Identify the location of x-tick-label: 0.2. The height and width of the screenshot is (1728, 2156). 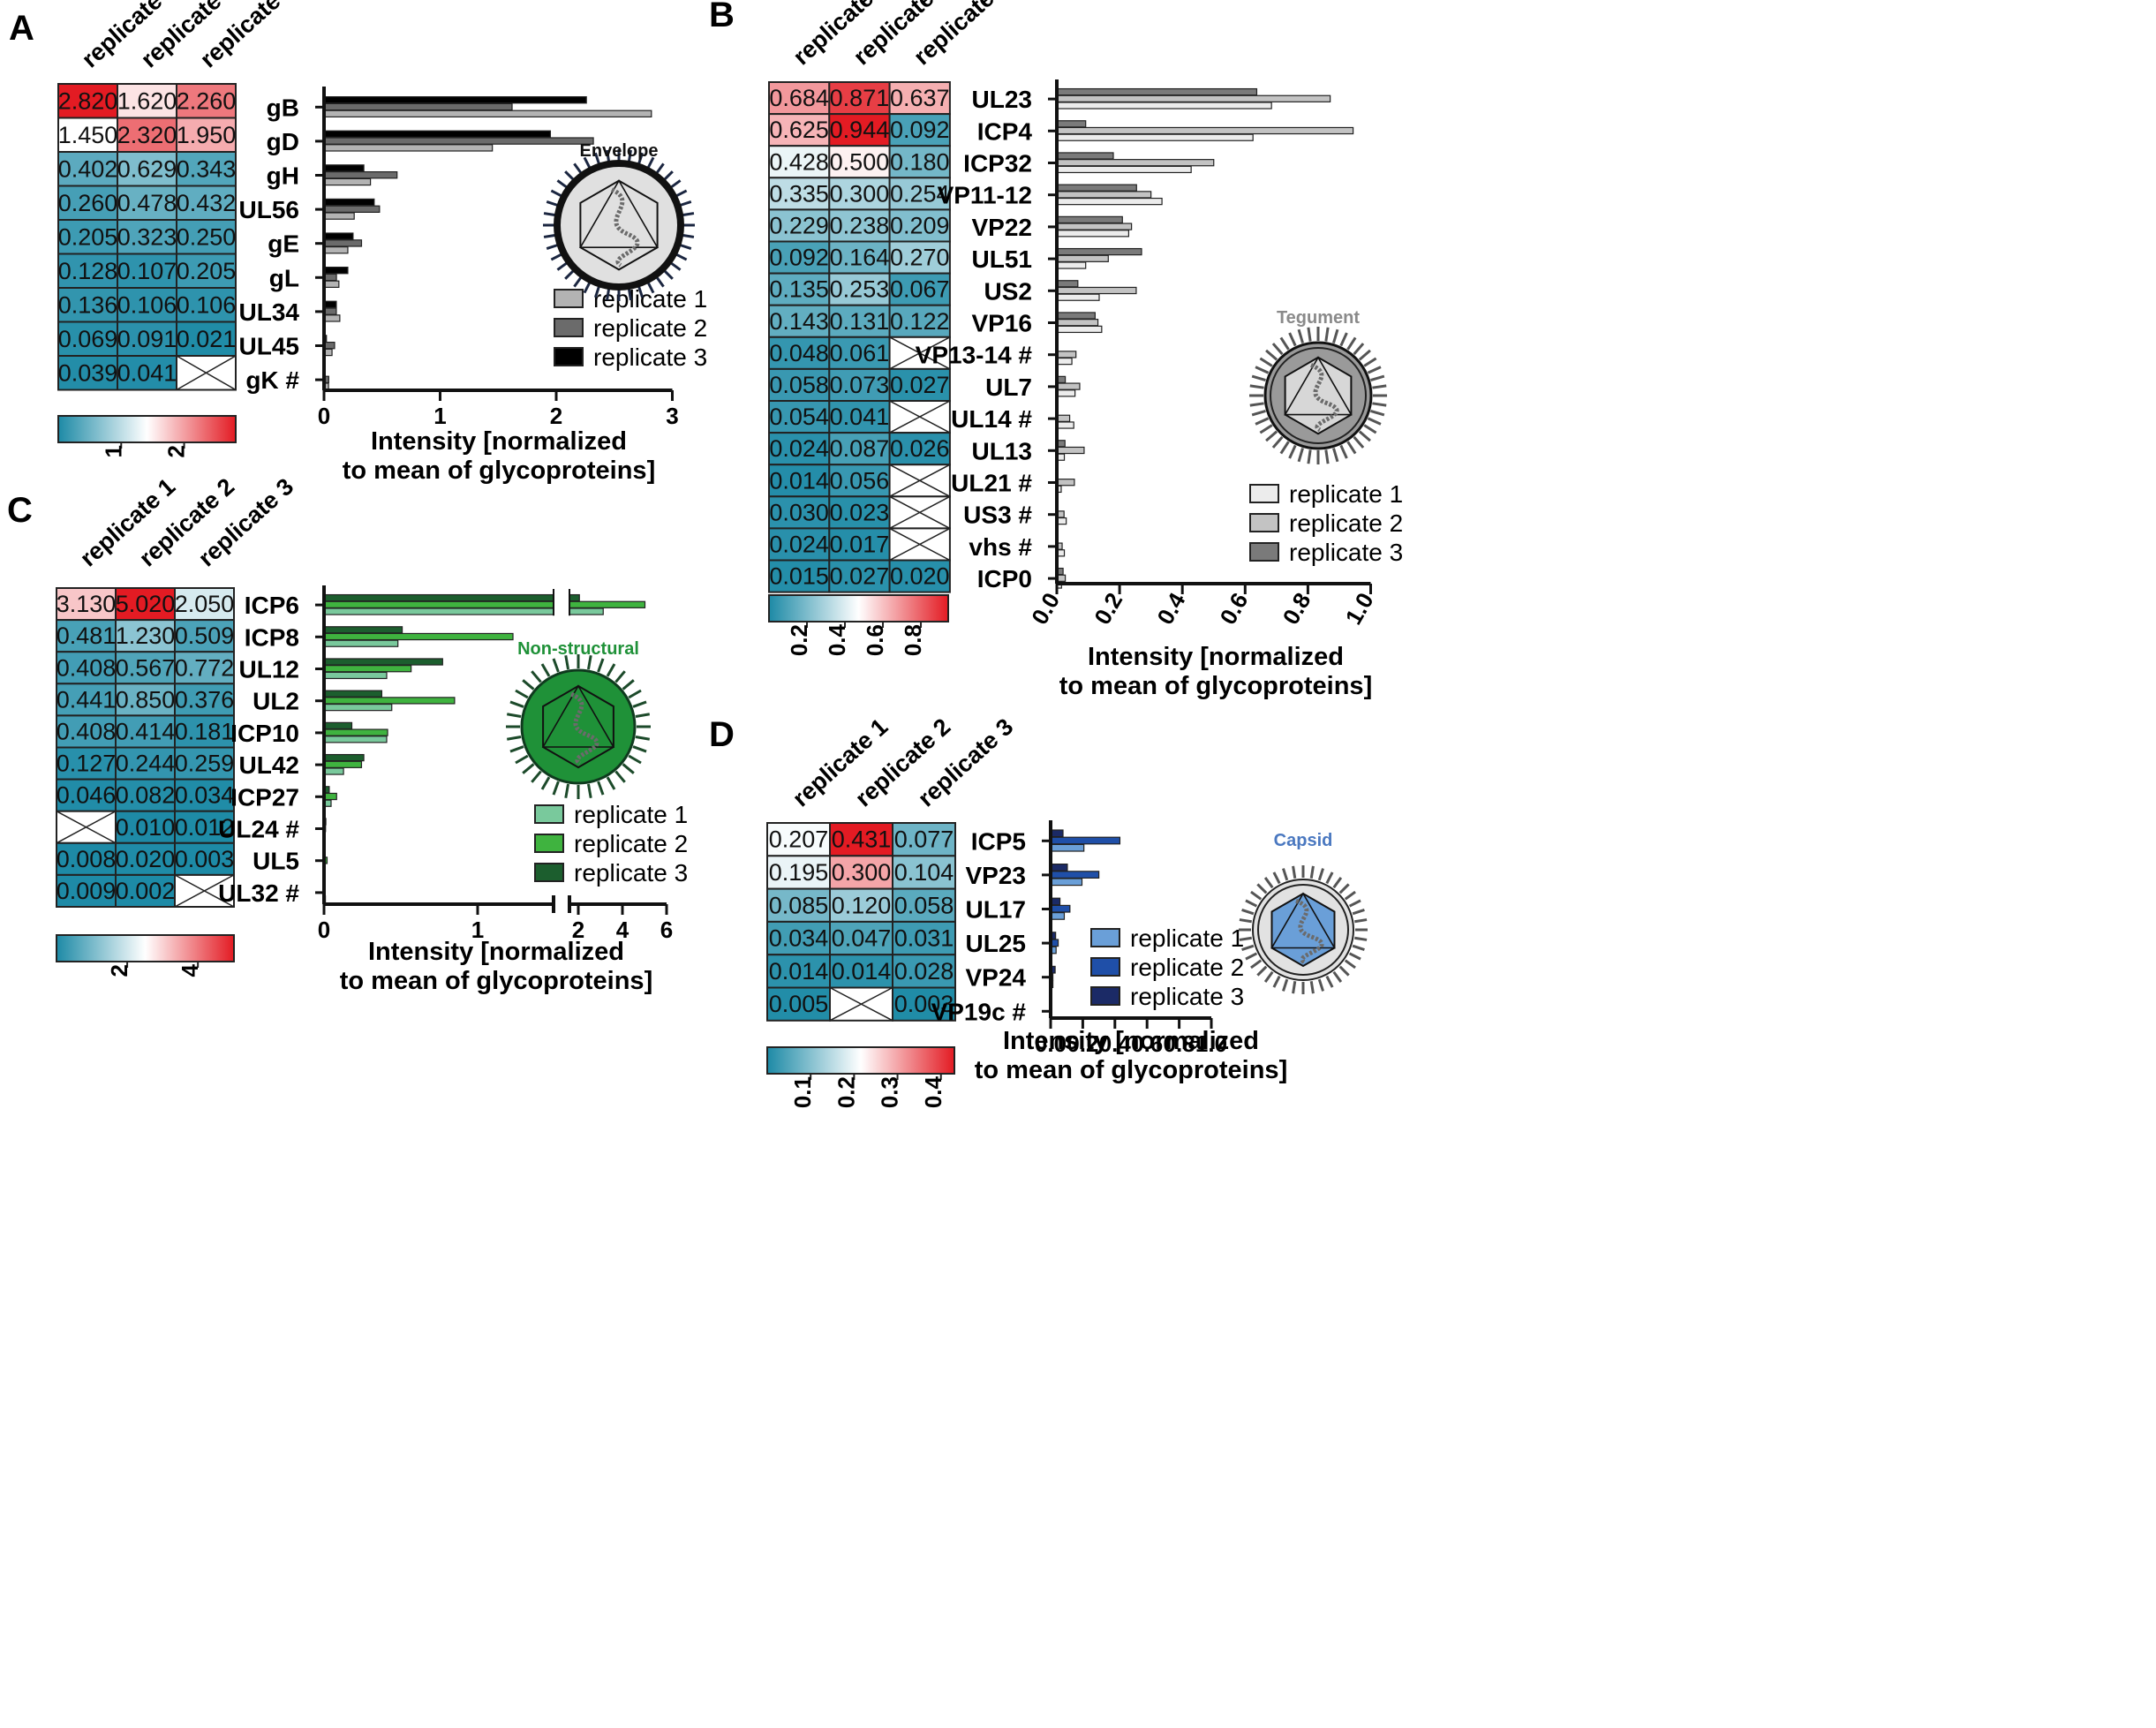
(1082, 1043).